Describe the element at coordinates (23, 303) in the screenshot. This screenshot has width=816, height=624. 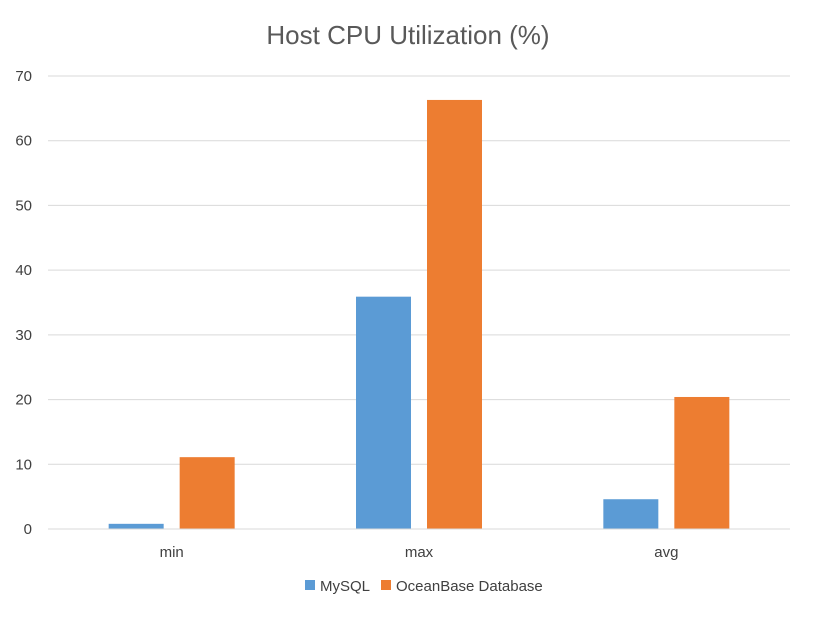
I see `y-axis-tick-labels: 0 10 20 30 40 50 60 70` at that location.